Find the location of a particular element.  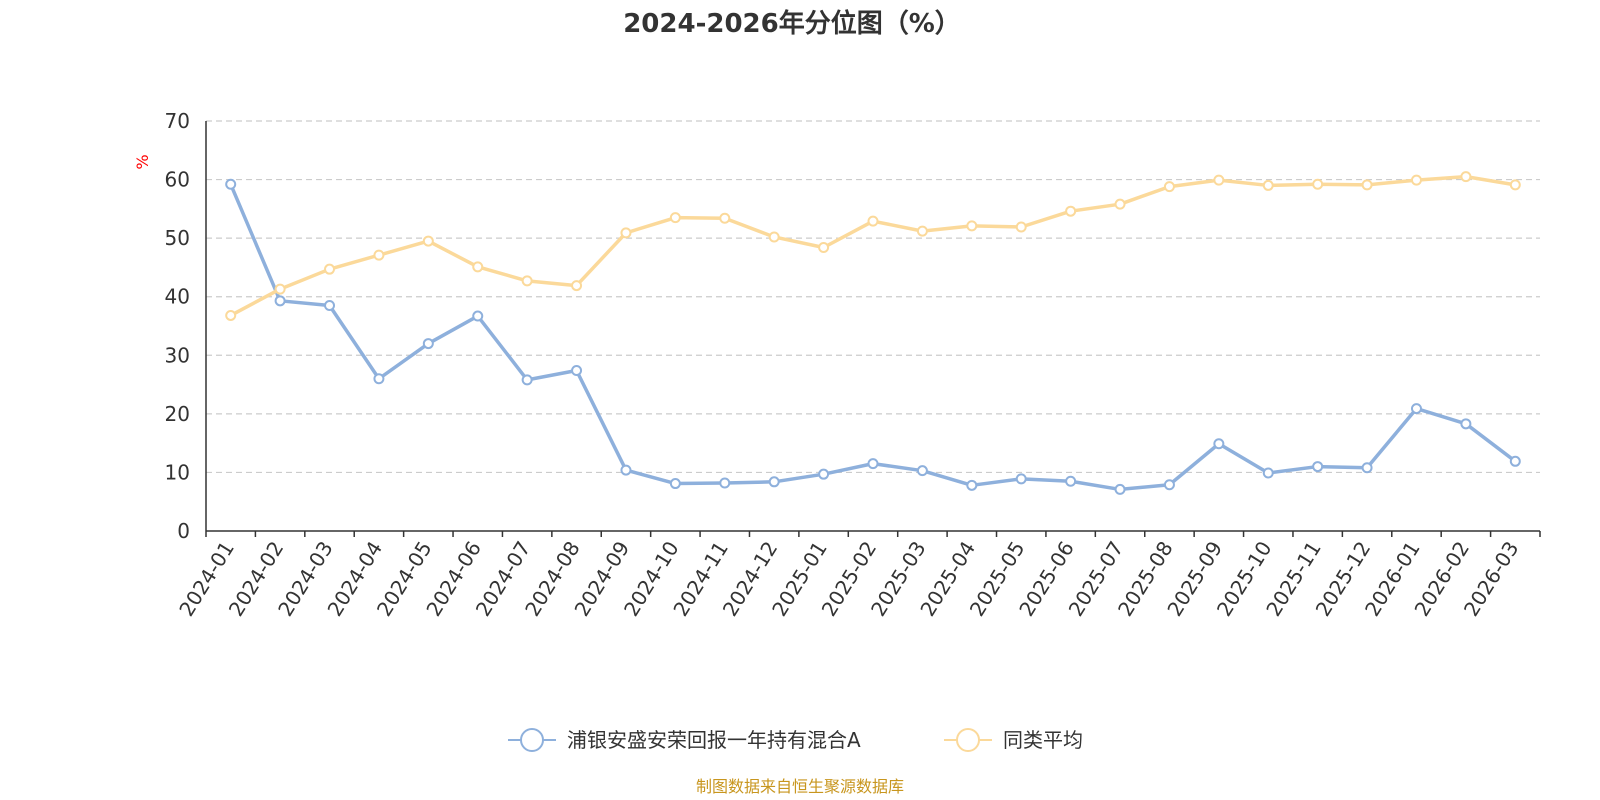

legend-item-0: 浦银安盛安荣回报一年持有混合A is located at coordinates (684, 740).